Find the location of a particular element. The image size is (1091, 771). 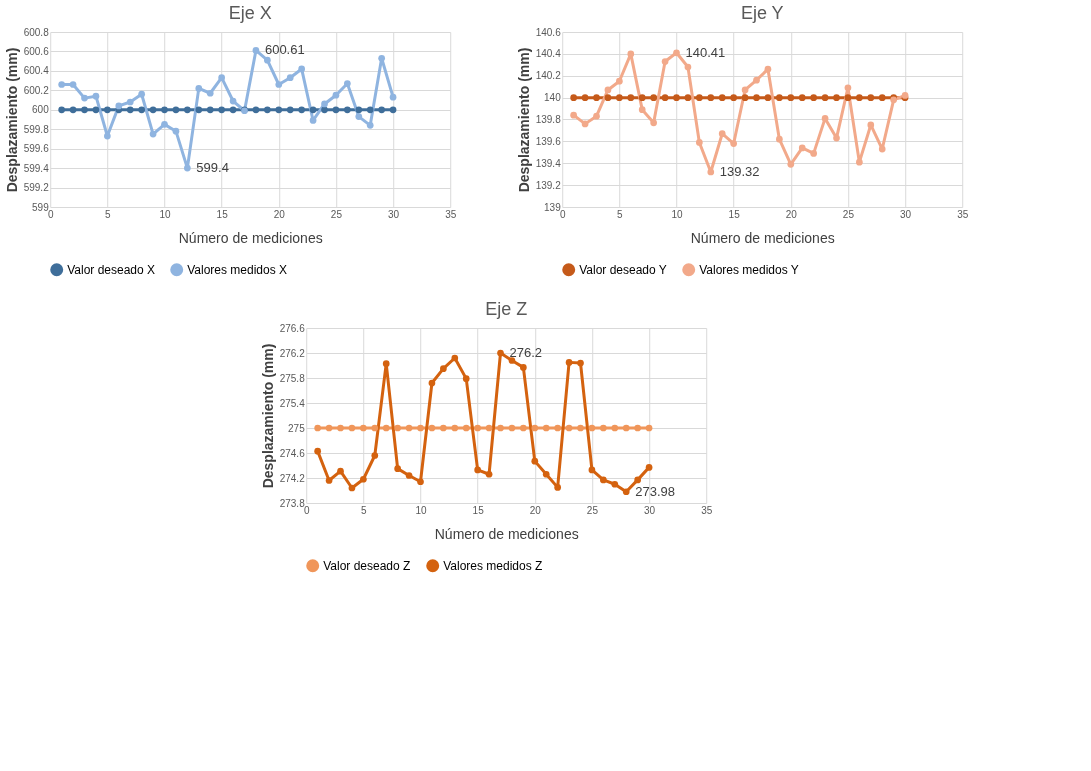

chart-title: Eje Y is located at coordinates (762, 13).